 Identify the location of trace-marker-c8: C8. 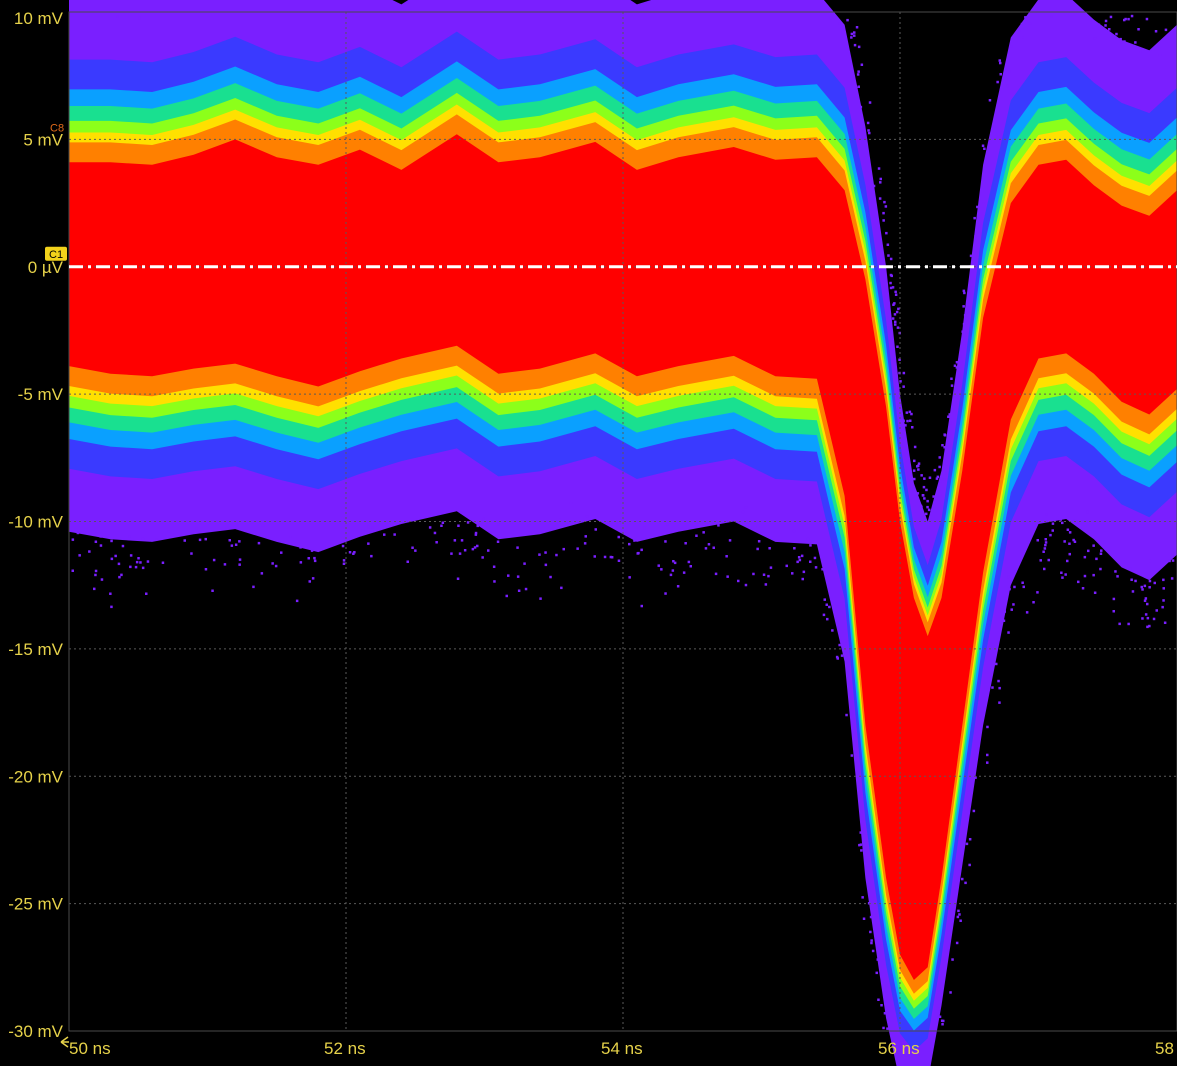
(57, 128).